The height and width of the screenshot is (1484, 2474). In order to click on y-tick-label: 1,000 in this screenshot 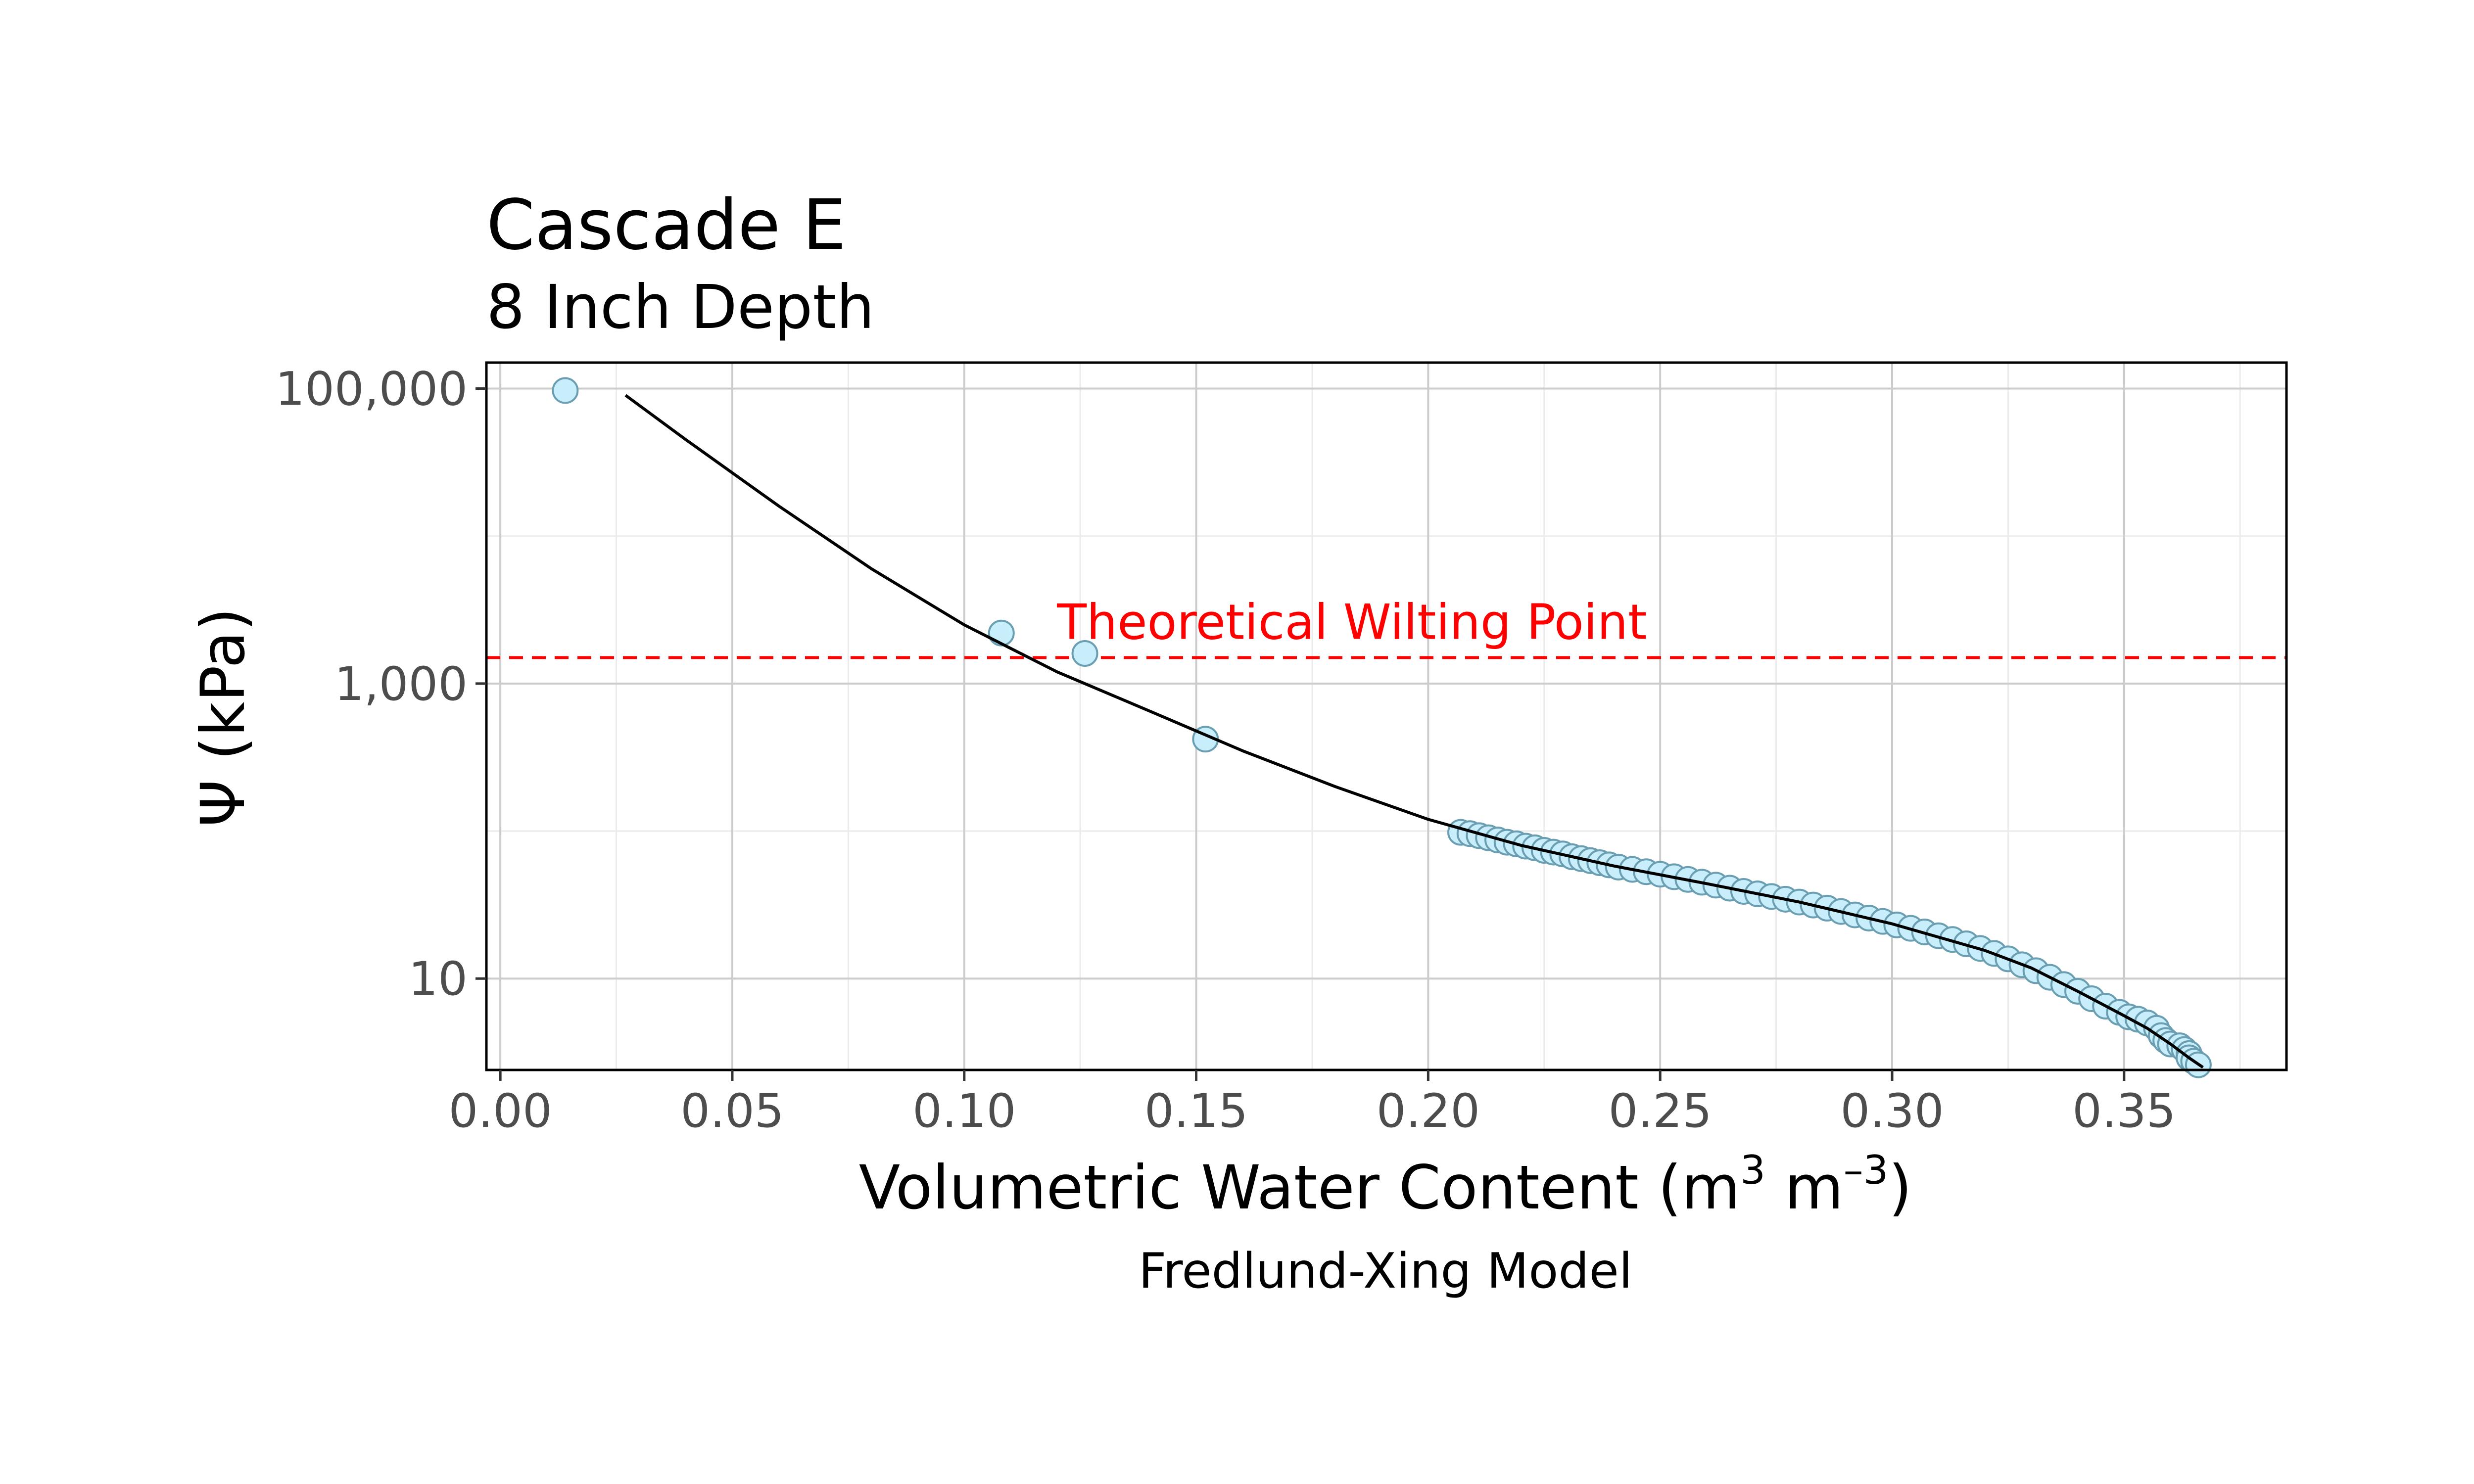, I will do `click(401, 684)`.